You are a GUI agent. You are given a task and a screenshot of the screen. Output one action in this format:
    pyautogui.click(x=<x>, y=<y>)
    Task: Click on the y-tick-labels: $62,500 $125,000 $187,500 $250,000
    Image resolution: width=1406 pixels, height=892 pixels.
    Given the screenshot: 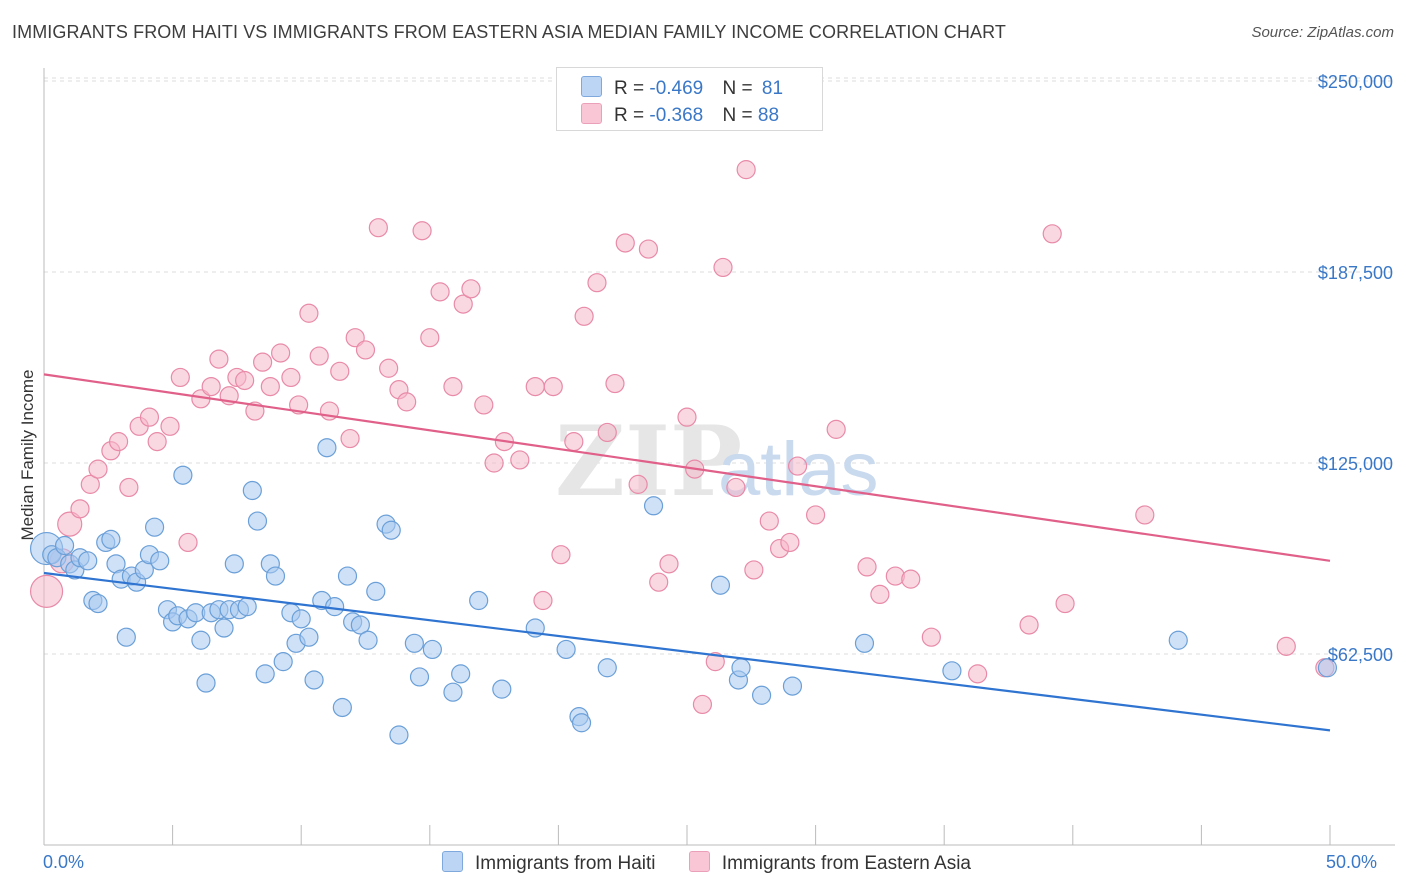 What is the action you would take?
    pyautogui.click(x=1355, y=368)
    